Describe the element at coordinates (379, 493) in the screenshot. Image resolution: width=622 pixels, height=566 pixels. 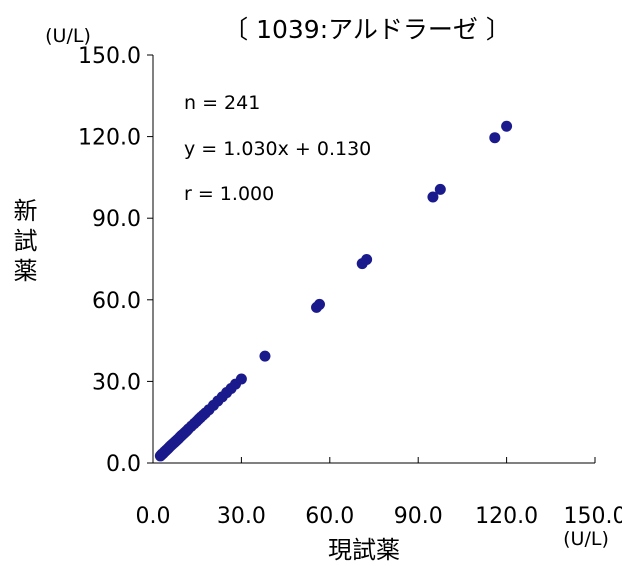
I see `x-ticks: 0.0 30.0 60.0 90.0 120.0 150.0` at that location.